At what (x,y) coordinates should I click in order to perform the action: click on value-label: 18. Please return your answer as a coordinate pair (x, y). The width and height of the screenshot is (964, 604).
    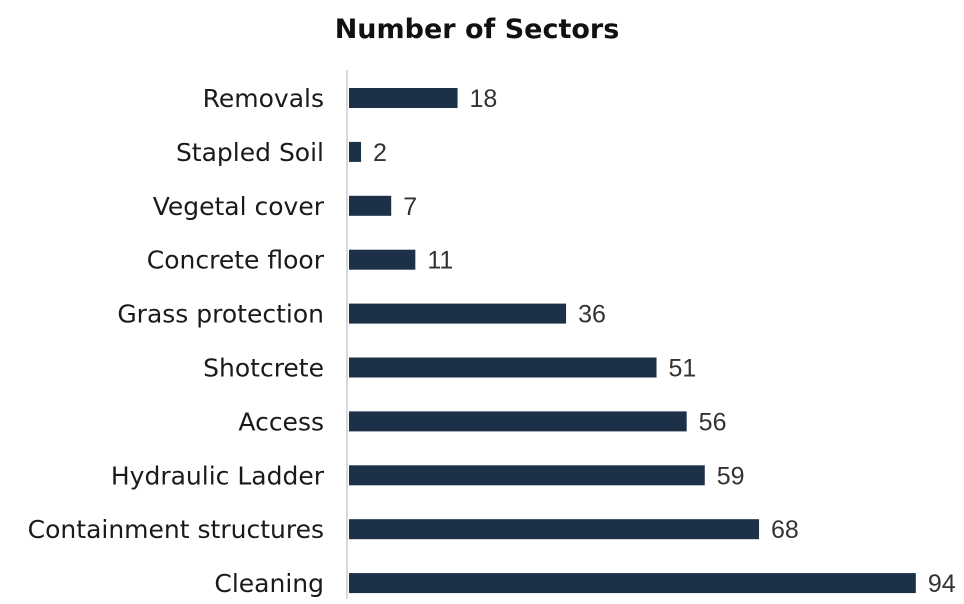
    Looking at the image, I should click on (484, 99).